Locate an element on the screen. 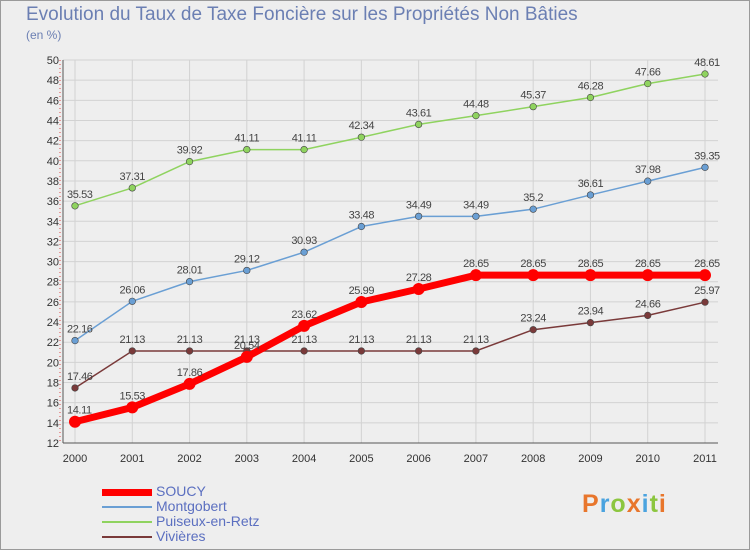 The height and width of the screenshot is (550, 750). legend-item-vivières: Vivières is located at coordinates (212, 536).